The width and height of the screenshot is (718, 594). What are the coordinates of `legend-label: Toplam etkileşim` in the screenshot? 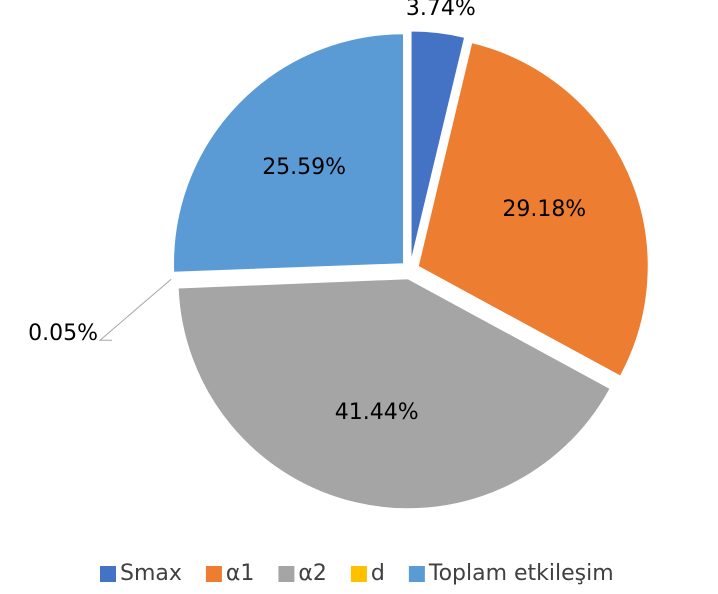 It's located at (521, 573).